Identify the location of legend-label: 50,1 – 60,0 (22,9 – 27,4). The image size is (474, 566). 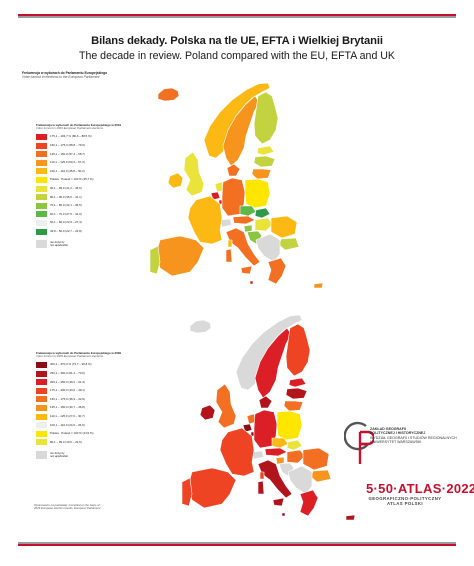
(66, 222).